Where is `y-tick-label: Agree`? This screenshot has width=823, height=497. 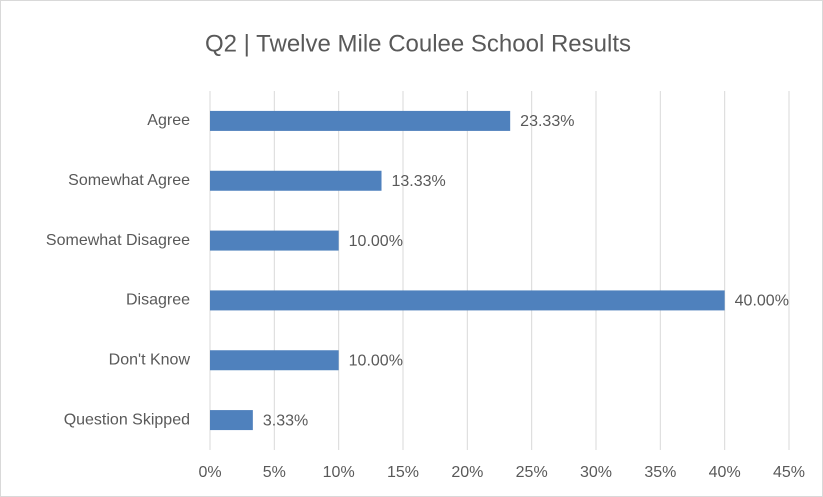 y-tick-label: Agree is located at coordinates (168, 120).